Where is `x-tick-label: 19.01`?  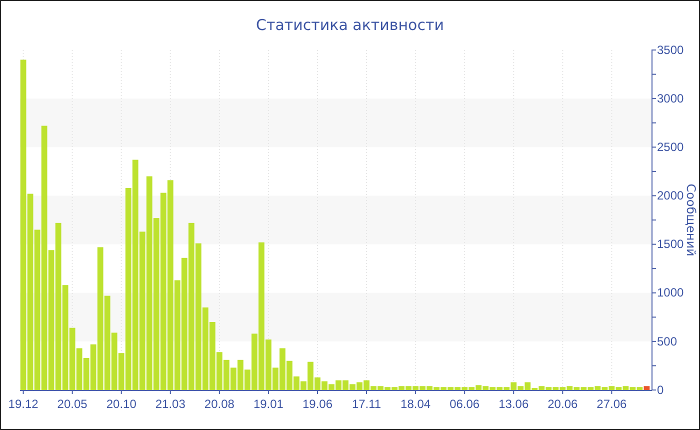
x-tick-label: 19.01 is located at coordinates (268, 403).